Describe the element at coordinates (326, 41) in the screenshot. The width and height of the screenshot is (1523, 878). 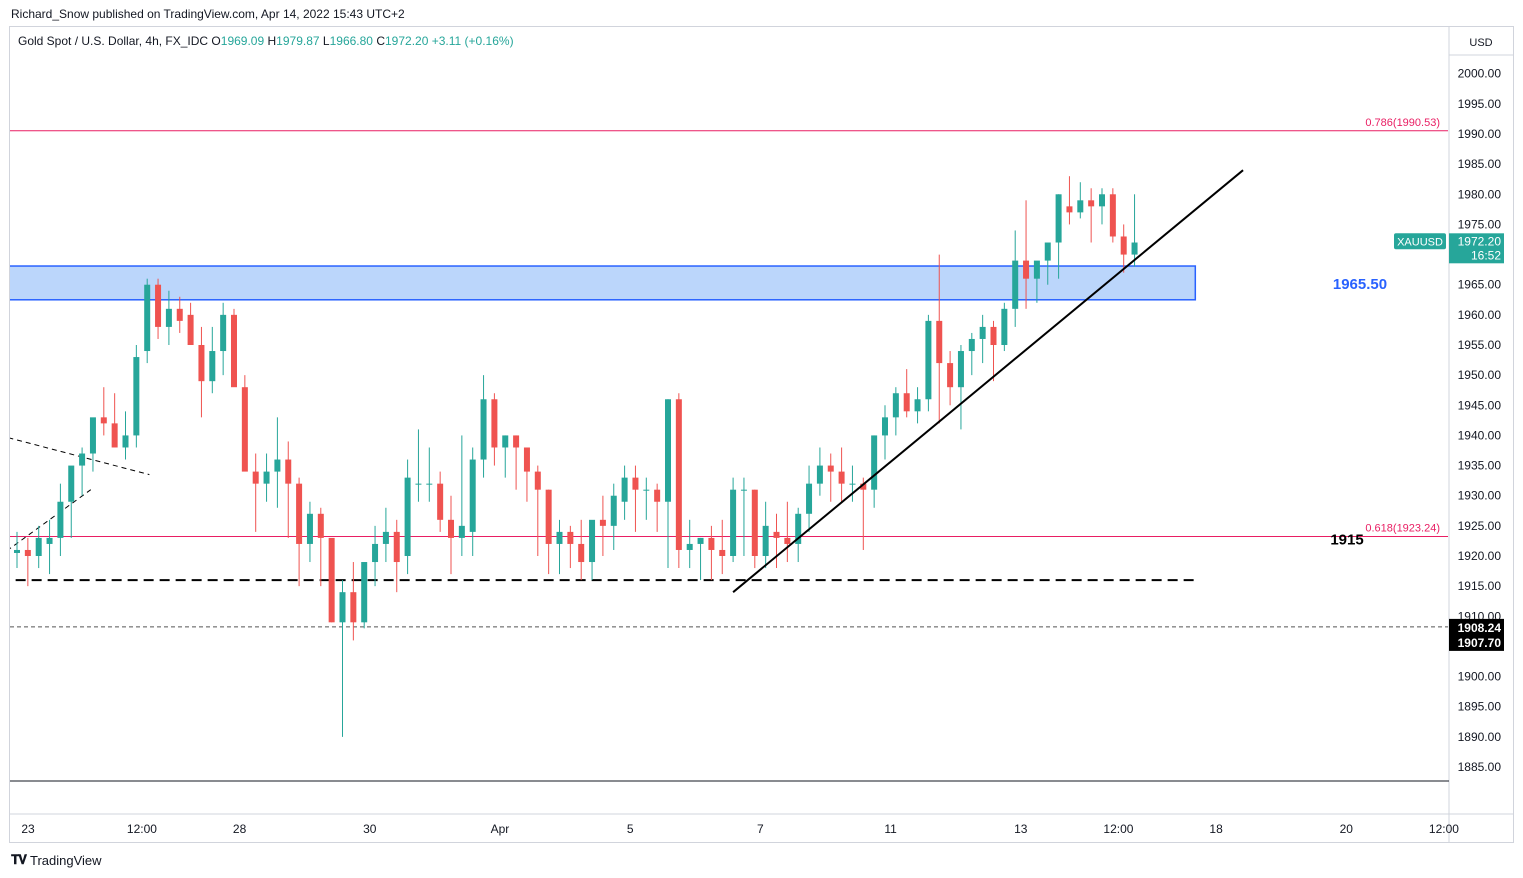
I see `low-label: L` at that location.